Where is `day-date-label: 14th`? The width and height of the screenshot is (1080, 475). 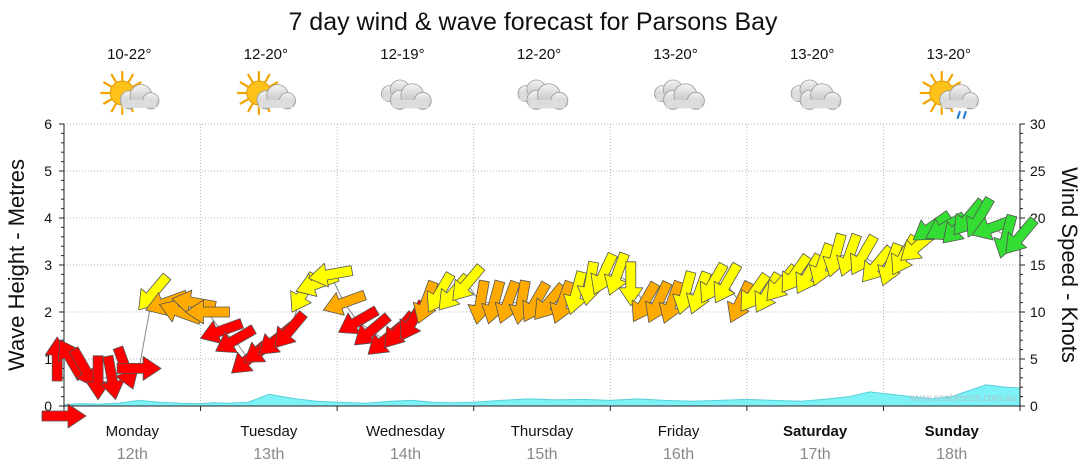
day-date-label: 14th is located at coordinates (405, 454).